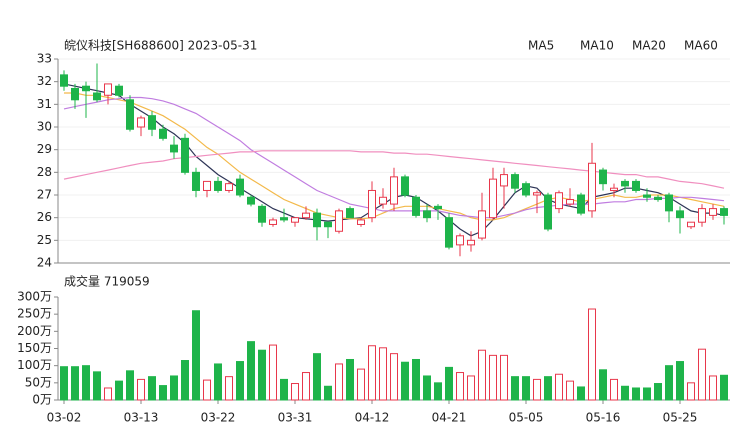 Image resolution: width=740 pixels, height=444 pixels. Describe the element at coordinates (107, 281) in the screenshot. I see `volume-title: 成交量 719059` at that location.